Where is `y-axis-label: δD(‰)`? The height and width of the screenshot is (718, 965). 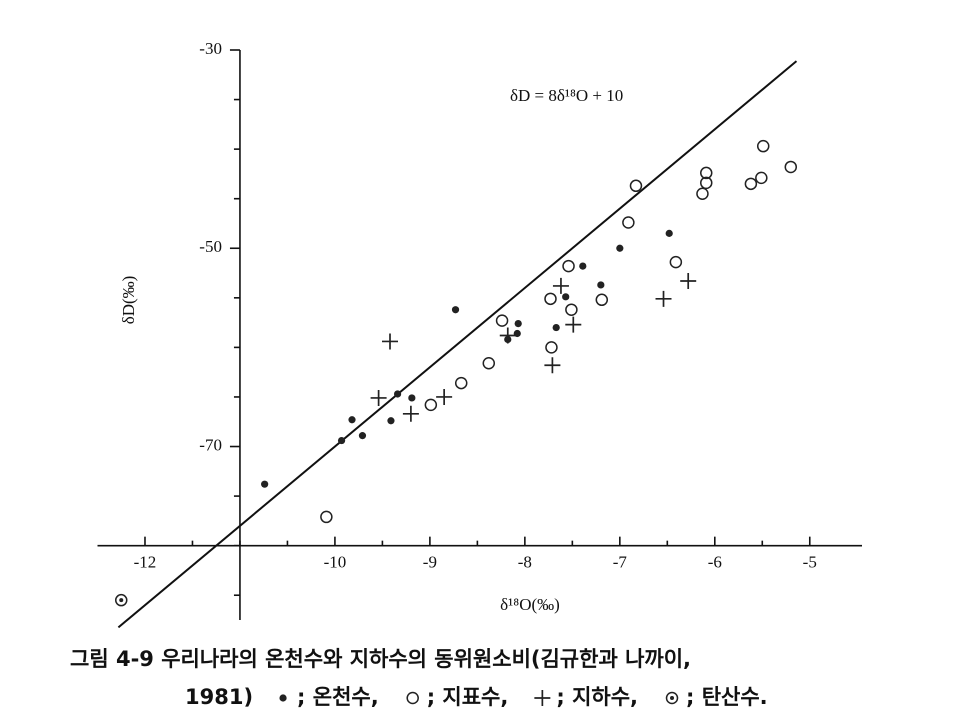
y-axis-label: δD(‰) is located at coordinates (128, 300).